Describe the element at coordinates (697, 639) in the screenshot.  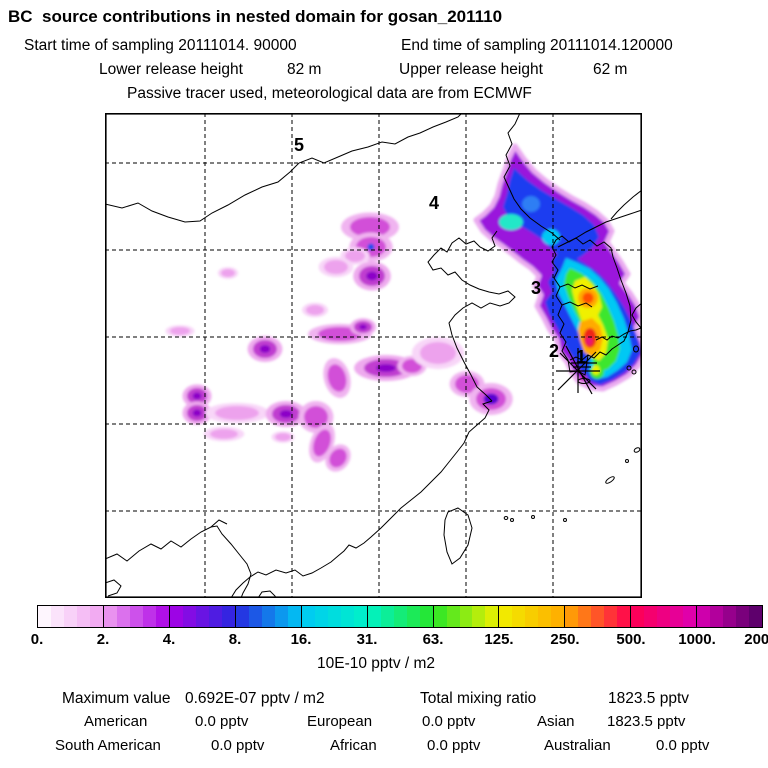
I see `colorbar-tick-1000: 1000.` at that location.